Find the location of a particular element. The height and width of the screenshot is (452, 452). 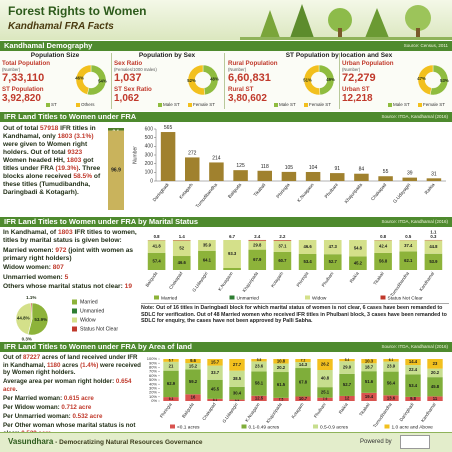

legend-label: Others is located at coordinates (88, 104).